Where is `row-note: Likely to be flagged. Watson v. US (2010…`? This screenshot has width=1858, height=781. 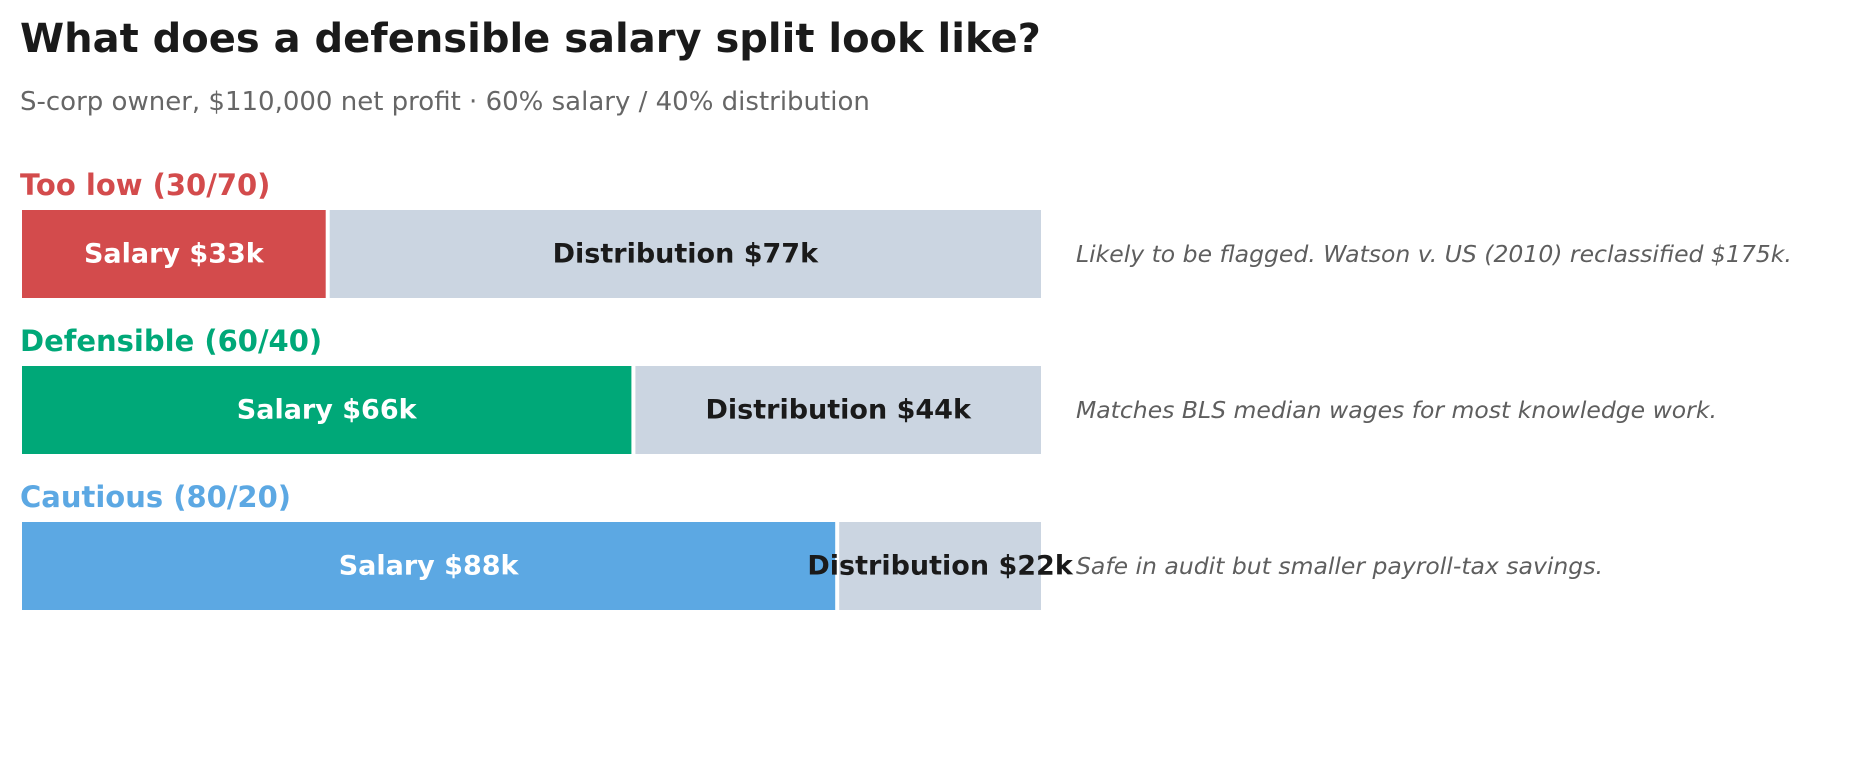 row-note: Likely to be flagged. Watson v. US (2010… is located at coordinates (1434, 254).